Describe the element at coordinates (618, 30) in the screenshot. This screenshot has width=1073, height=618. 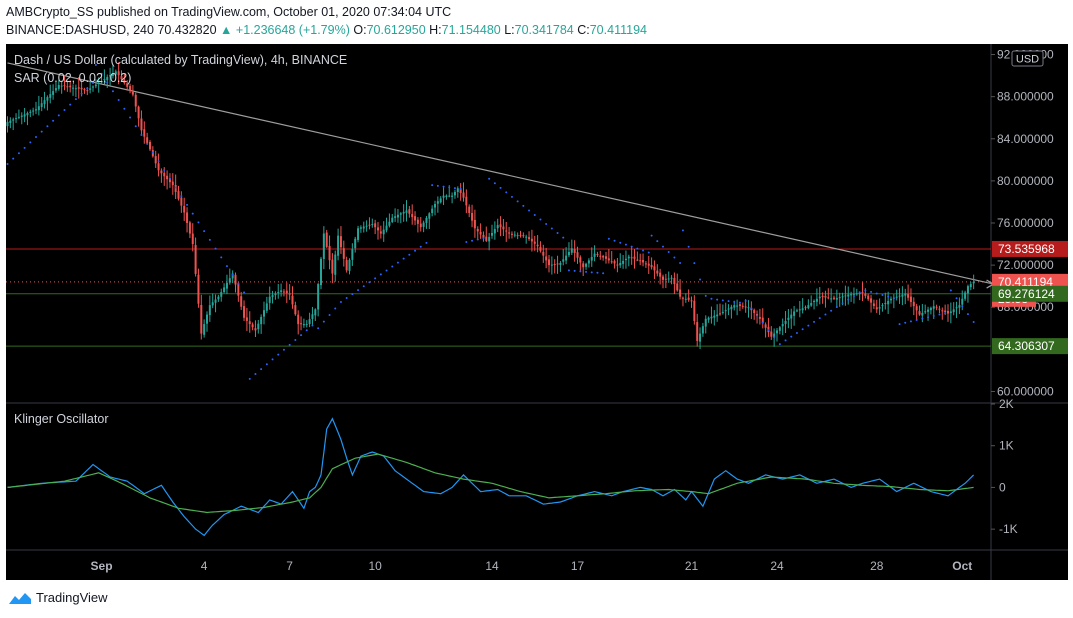
I see `close-value: 70.411194` at that location.